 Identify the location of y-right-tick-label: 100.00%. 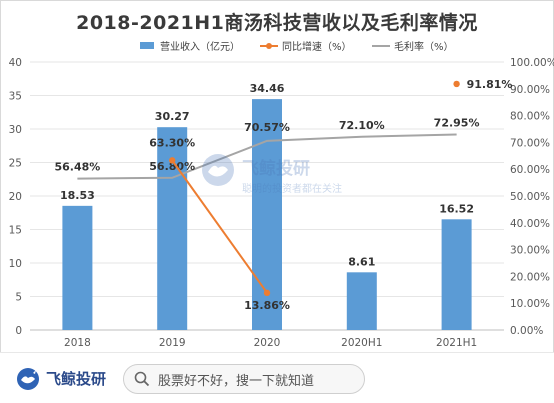
(532, 63).